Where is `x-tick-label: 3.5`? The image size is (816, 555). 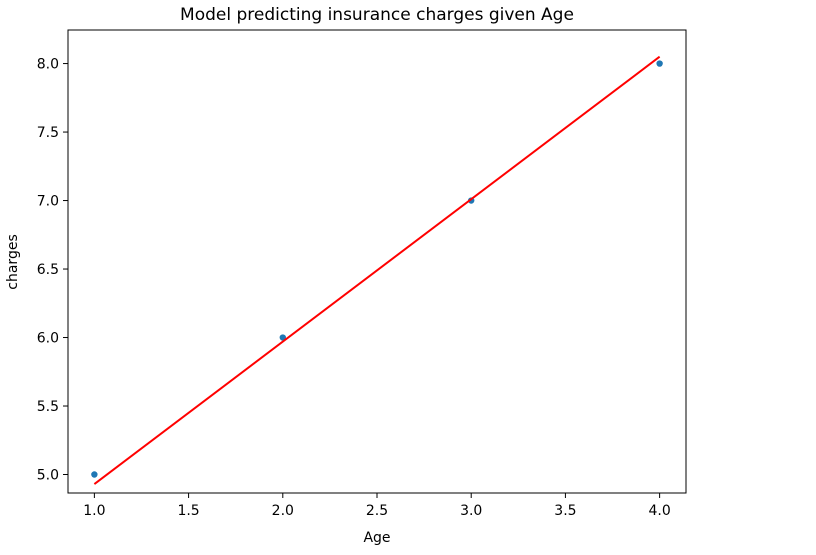 x-tick-label: 3.5 is located at coordinates (565, 511).